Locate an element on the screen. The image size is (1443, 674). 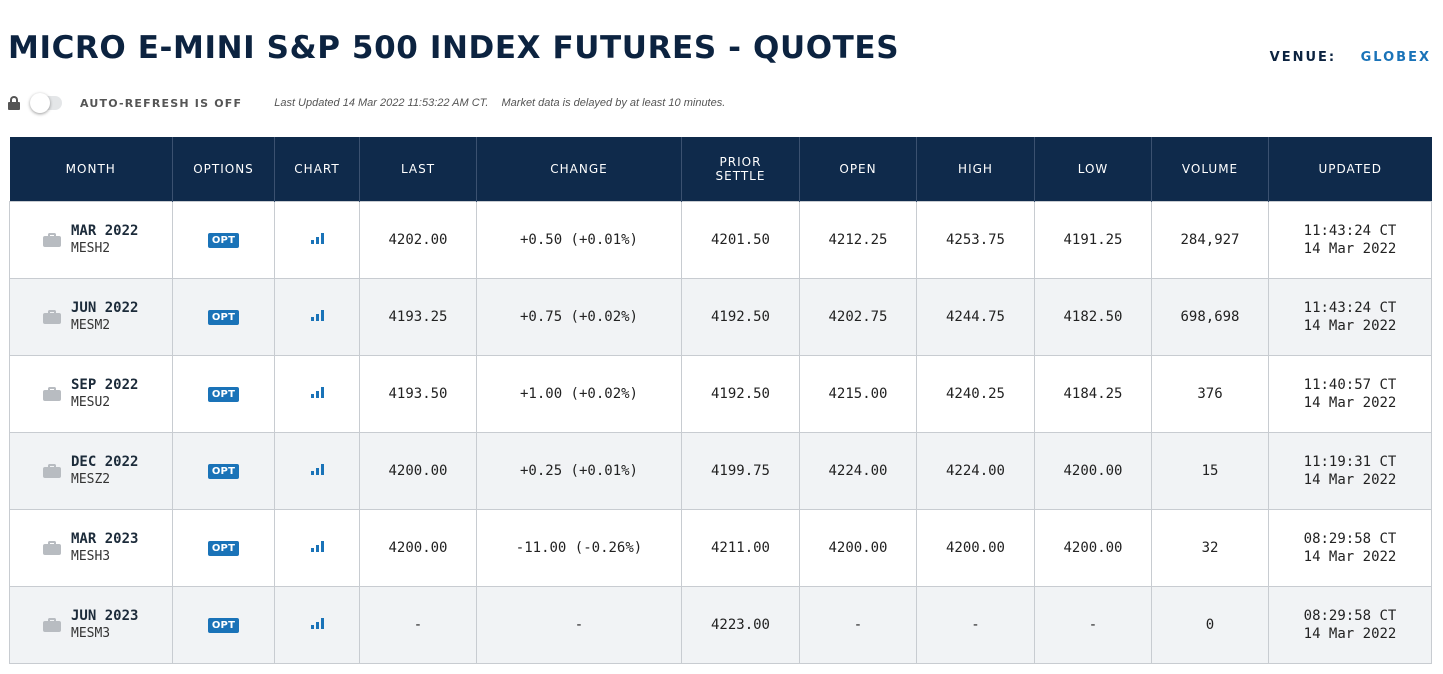
change-cell: +0.50 (+0.01%) is located at coordinates (579, 239).